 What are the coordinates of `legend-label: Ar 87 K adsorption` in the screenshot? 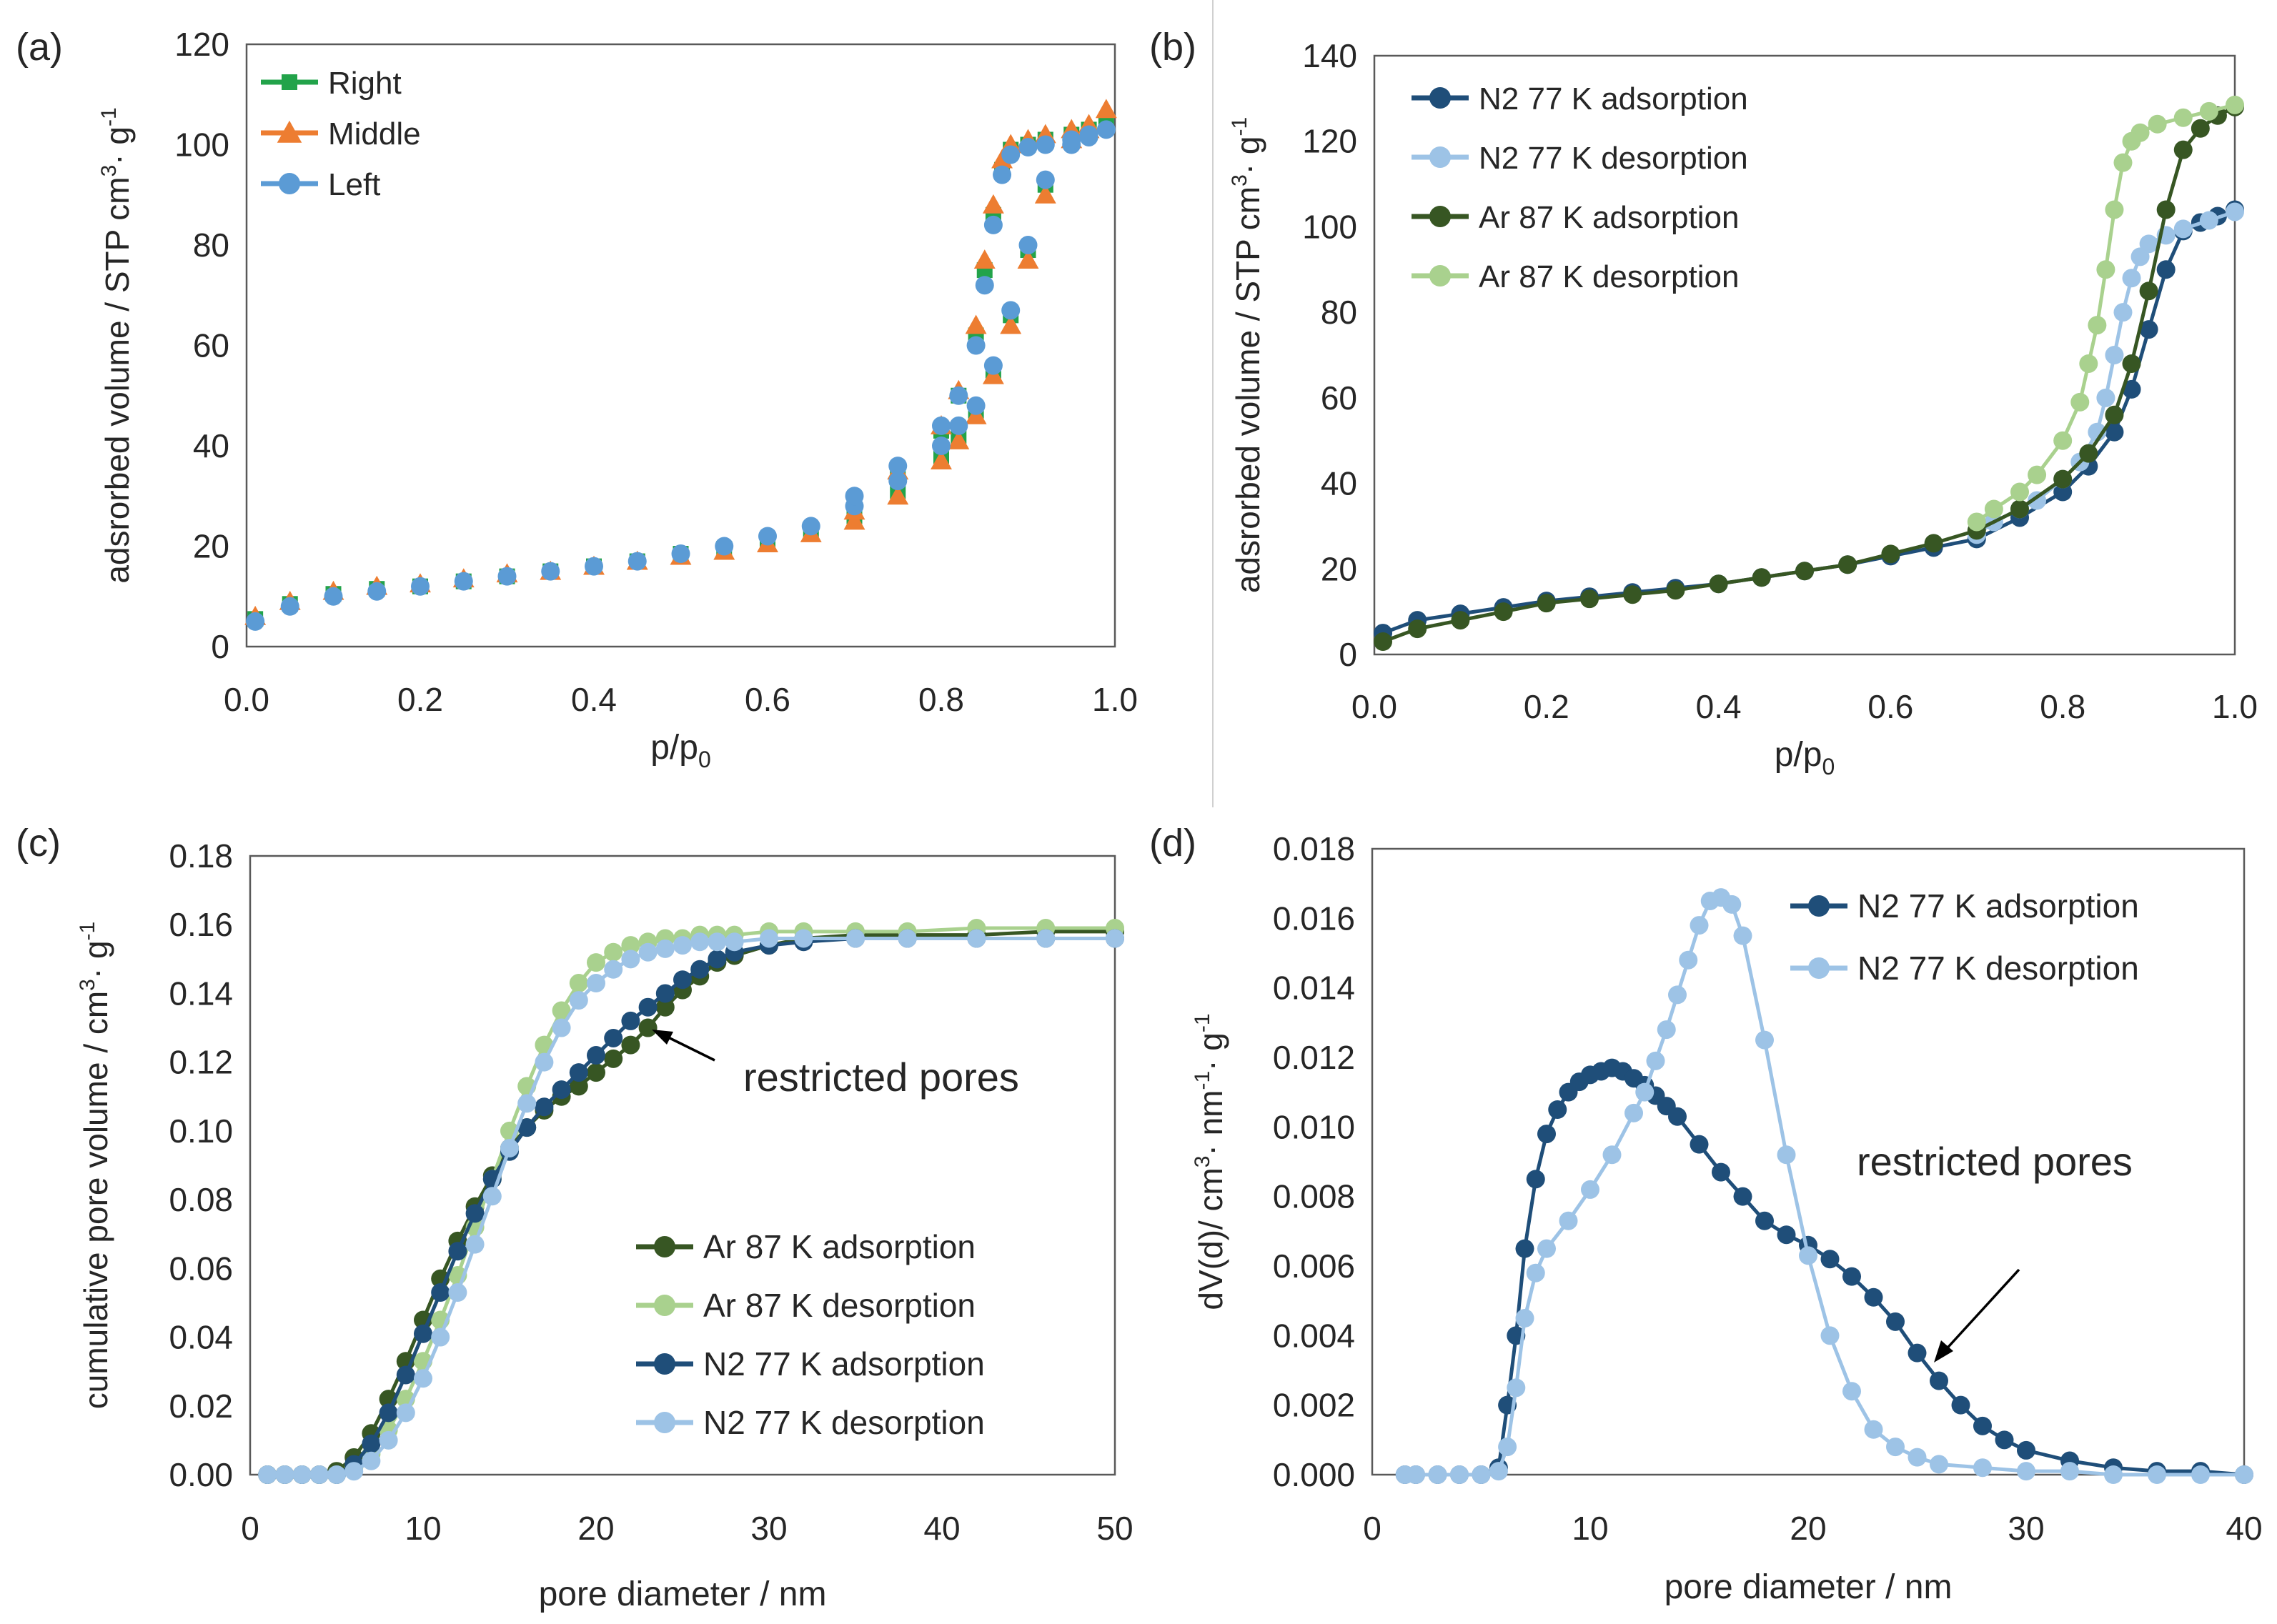 It's located at (1609, 218).